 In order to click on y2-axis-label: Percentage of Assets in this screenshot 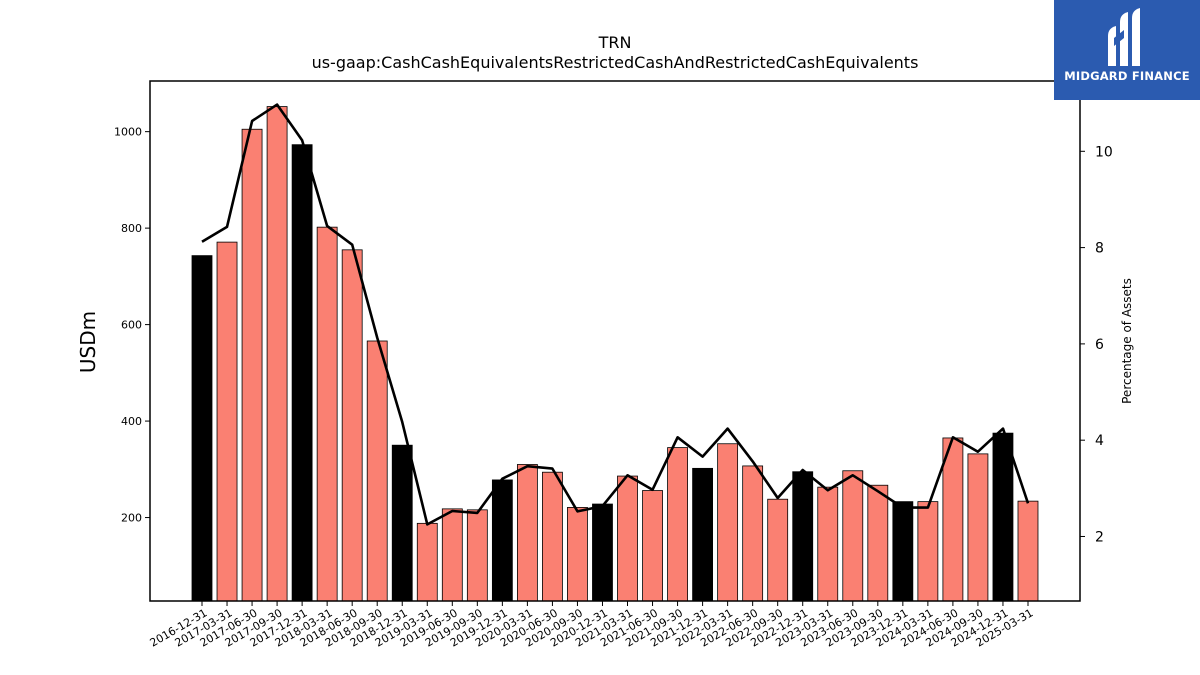, I will do `click(1127, 341)`.